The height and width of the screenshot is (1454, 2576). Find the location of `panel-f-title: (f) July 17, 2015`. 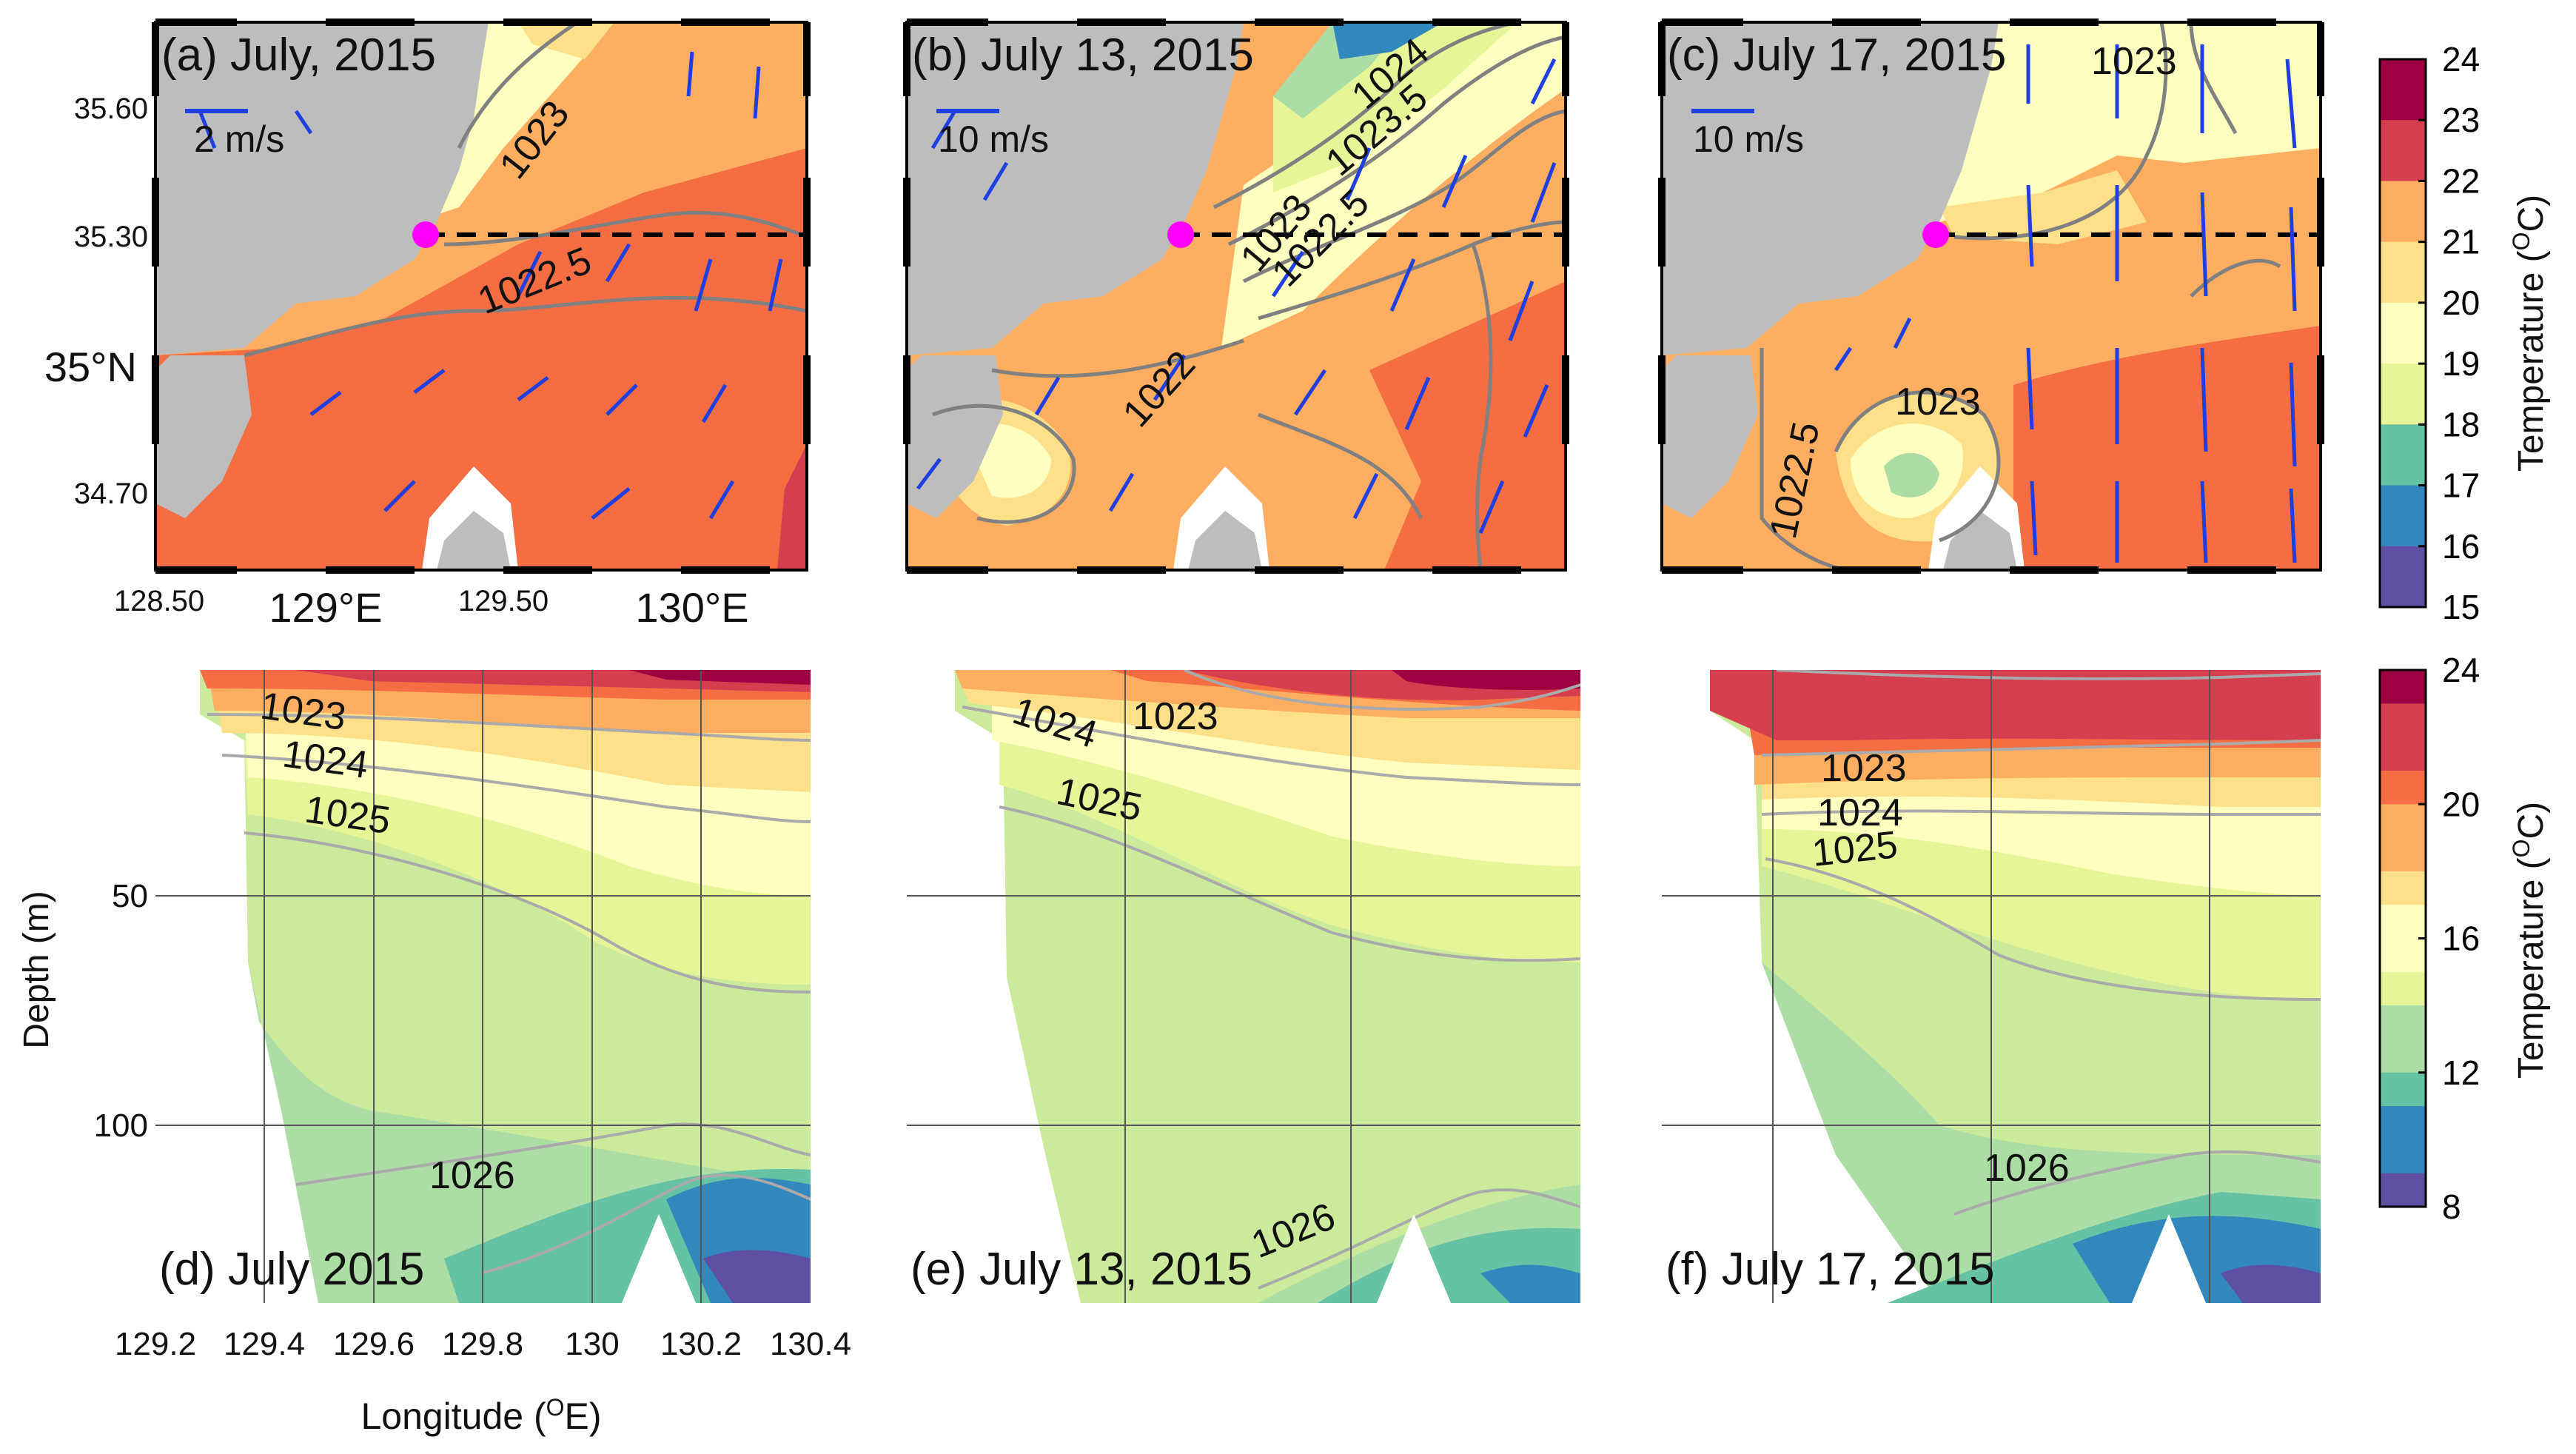

panel-f-title: (f) July 17, 2015 is located at coordinates (1830, 1269).